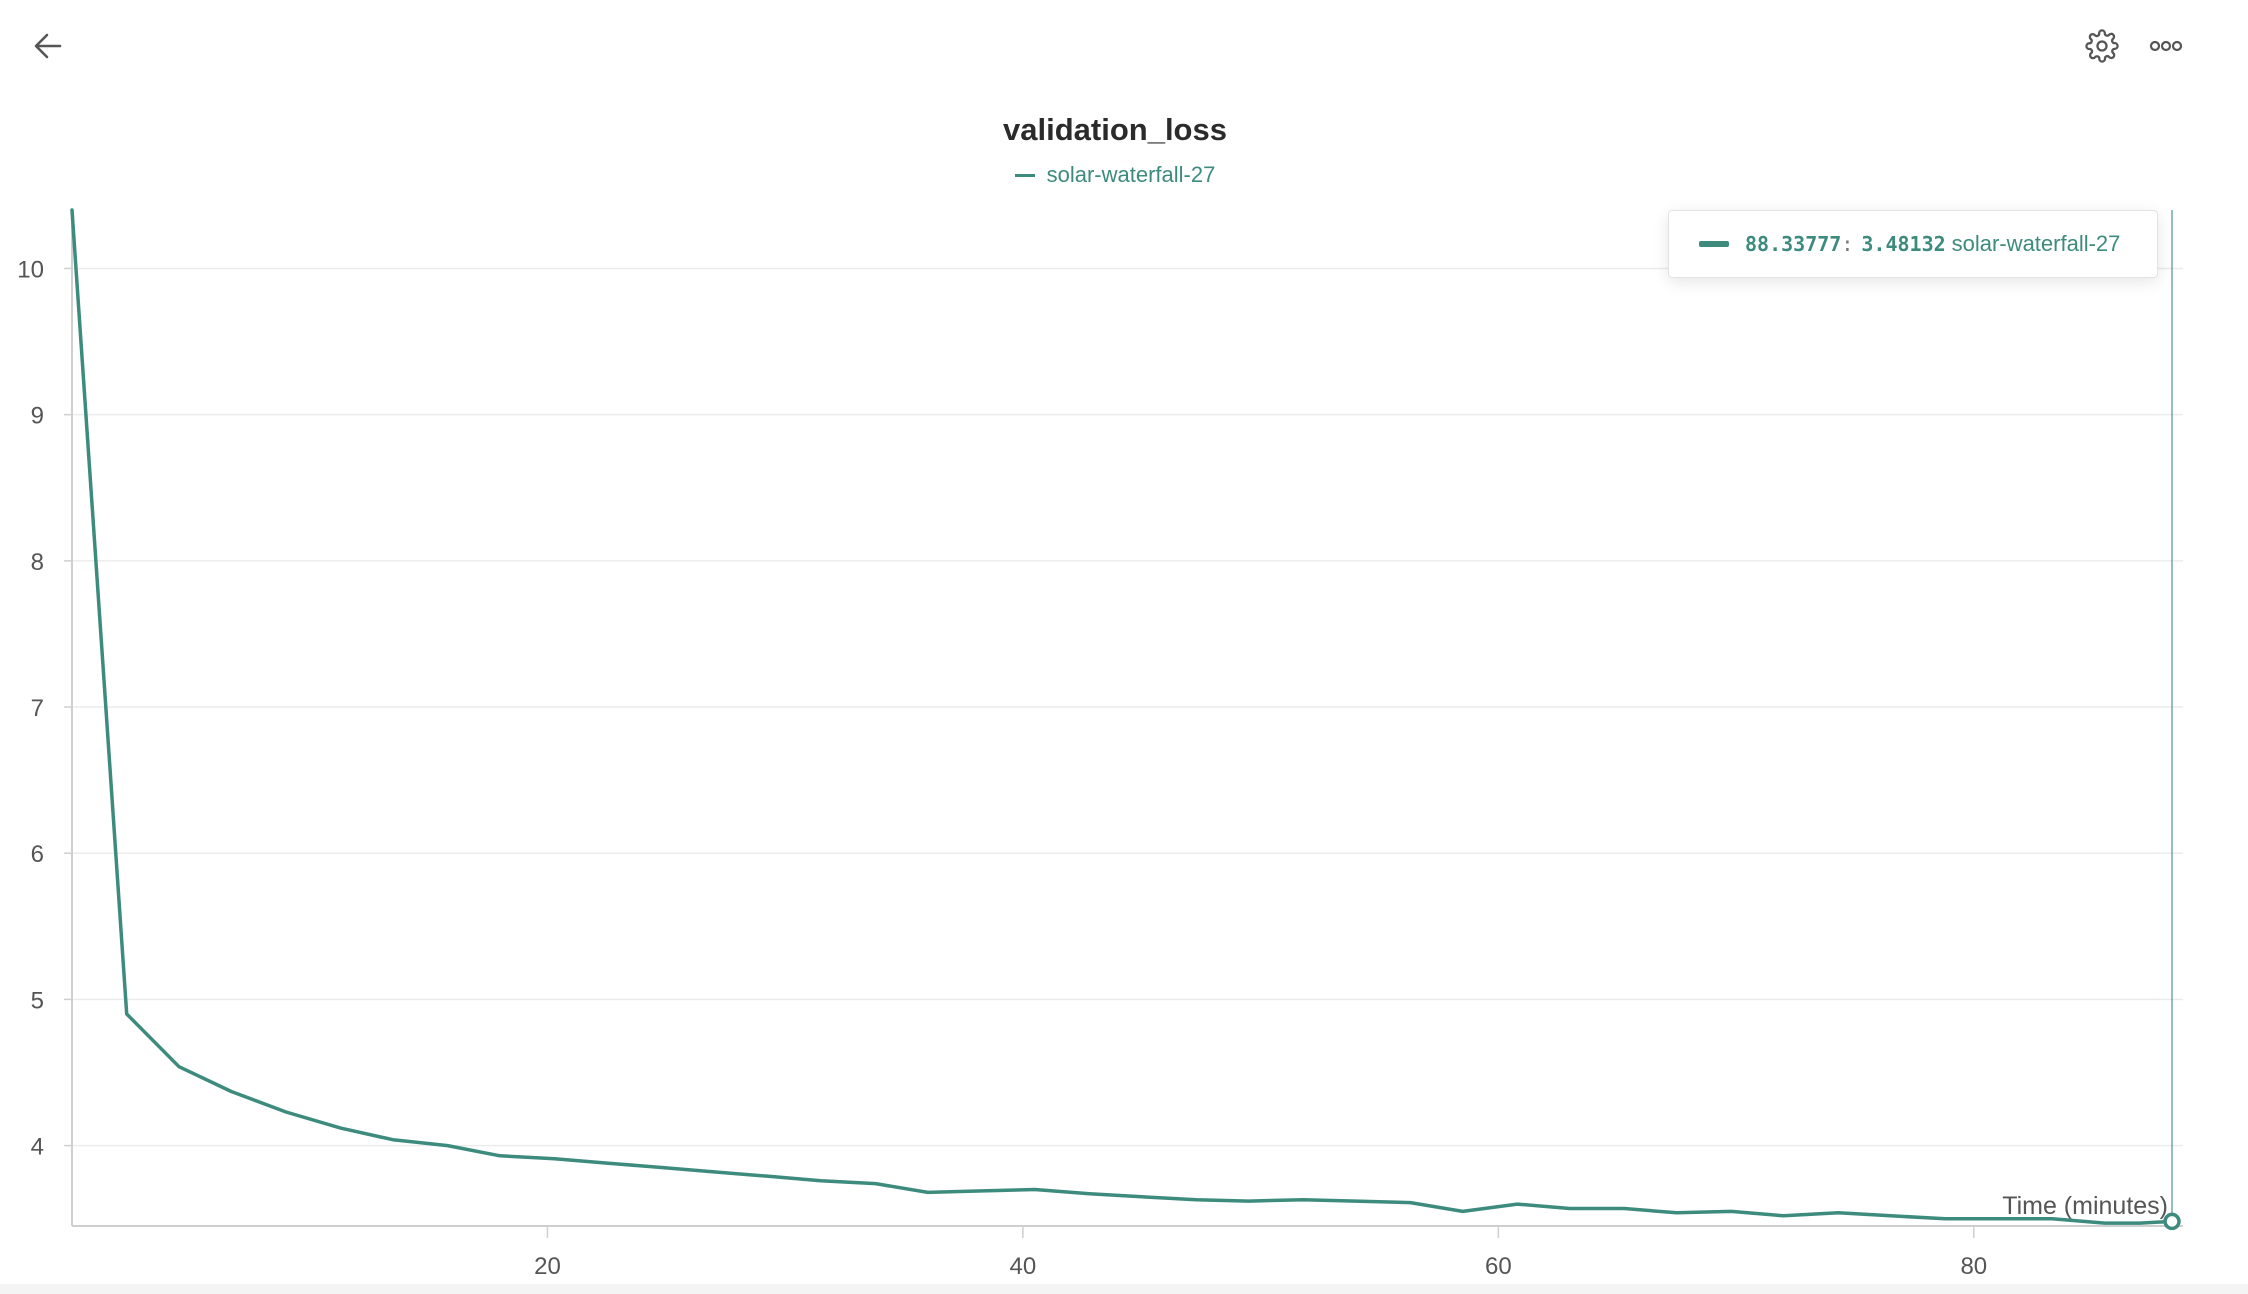  Describe the element at coordinates (37, 562) in the screenshot. I see `y-tick-label: 8` at that location.